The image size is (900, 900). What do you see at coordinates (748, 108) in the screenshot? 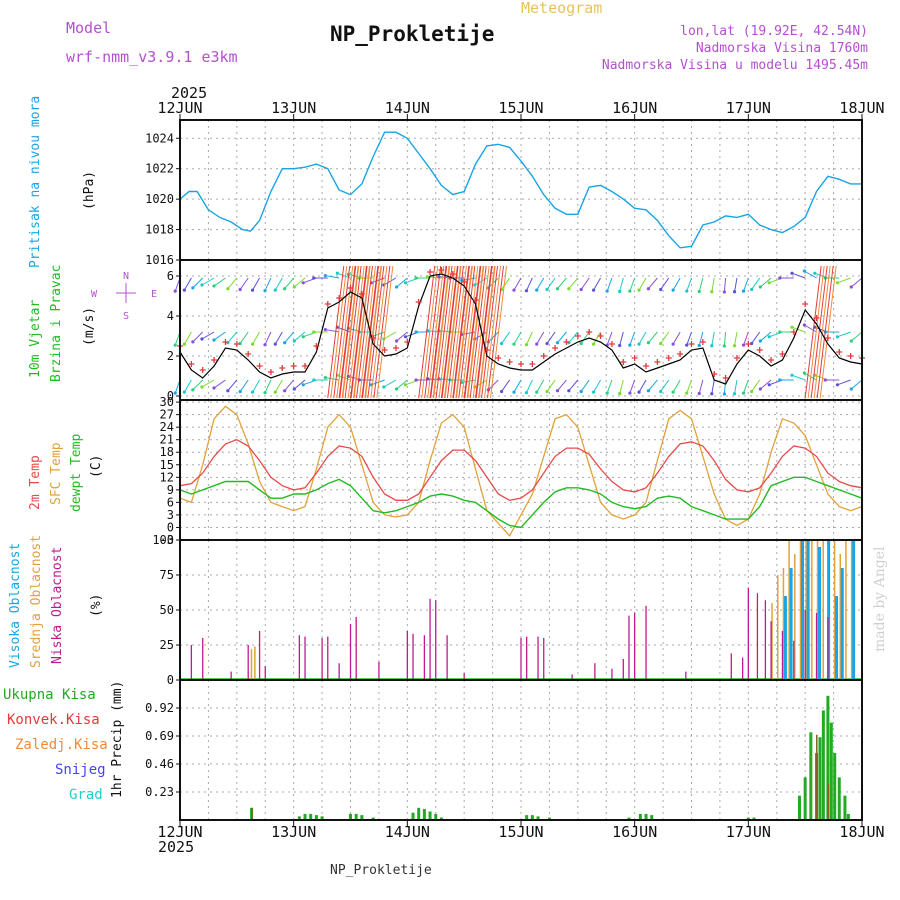
I see `top-day-label: 17JUN` at bounding box center [748, 108].